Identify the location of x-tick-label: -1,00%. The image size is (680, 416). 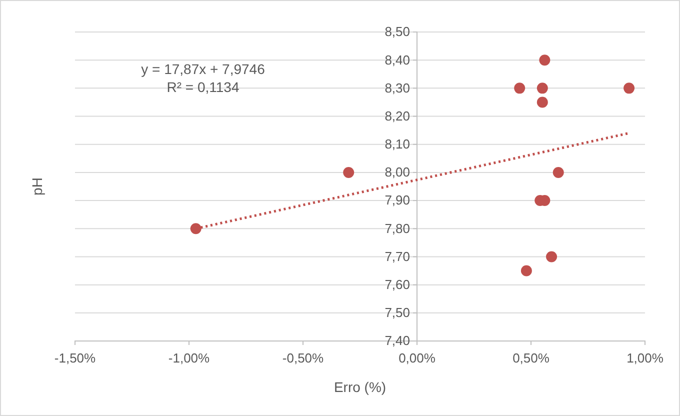
(189, 358).